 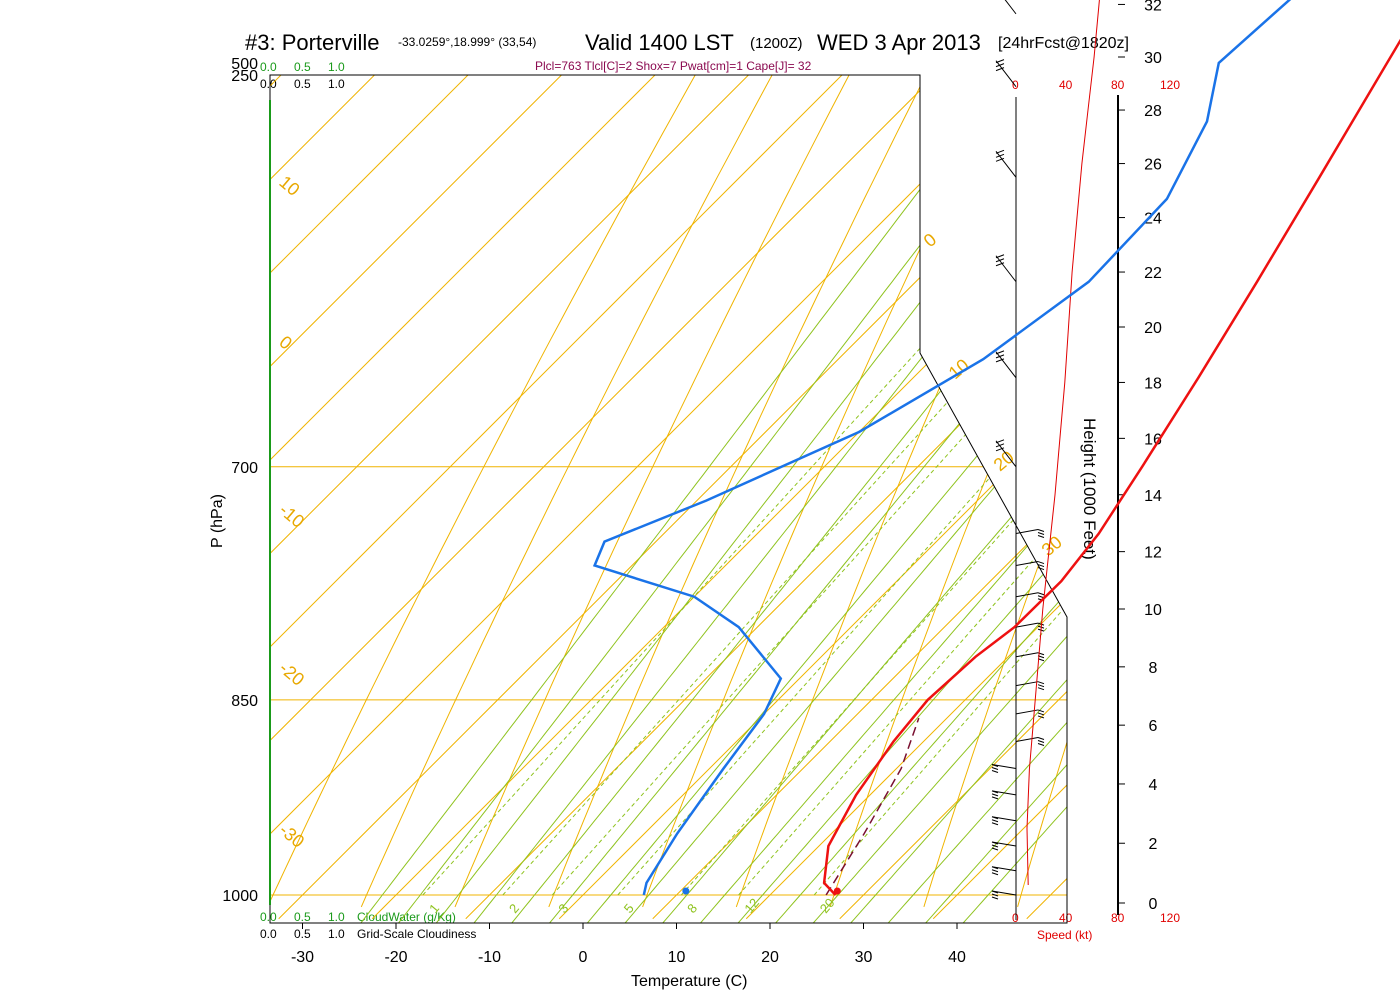 What do you see at coordinates (628, 944) in the screenshot?
I see `temperature-axis: -30 -20 -10 0 10 20 30 40` at bounding box center [628, 944].